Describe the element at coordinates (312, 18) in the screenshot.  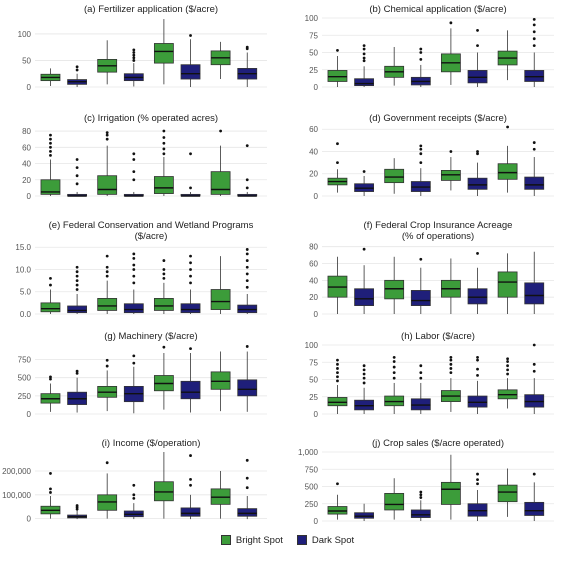
I see `ytick-label-1-4: 100` at that location.